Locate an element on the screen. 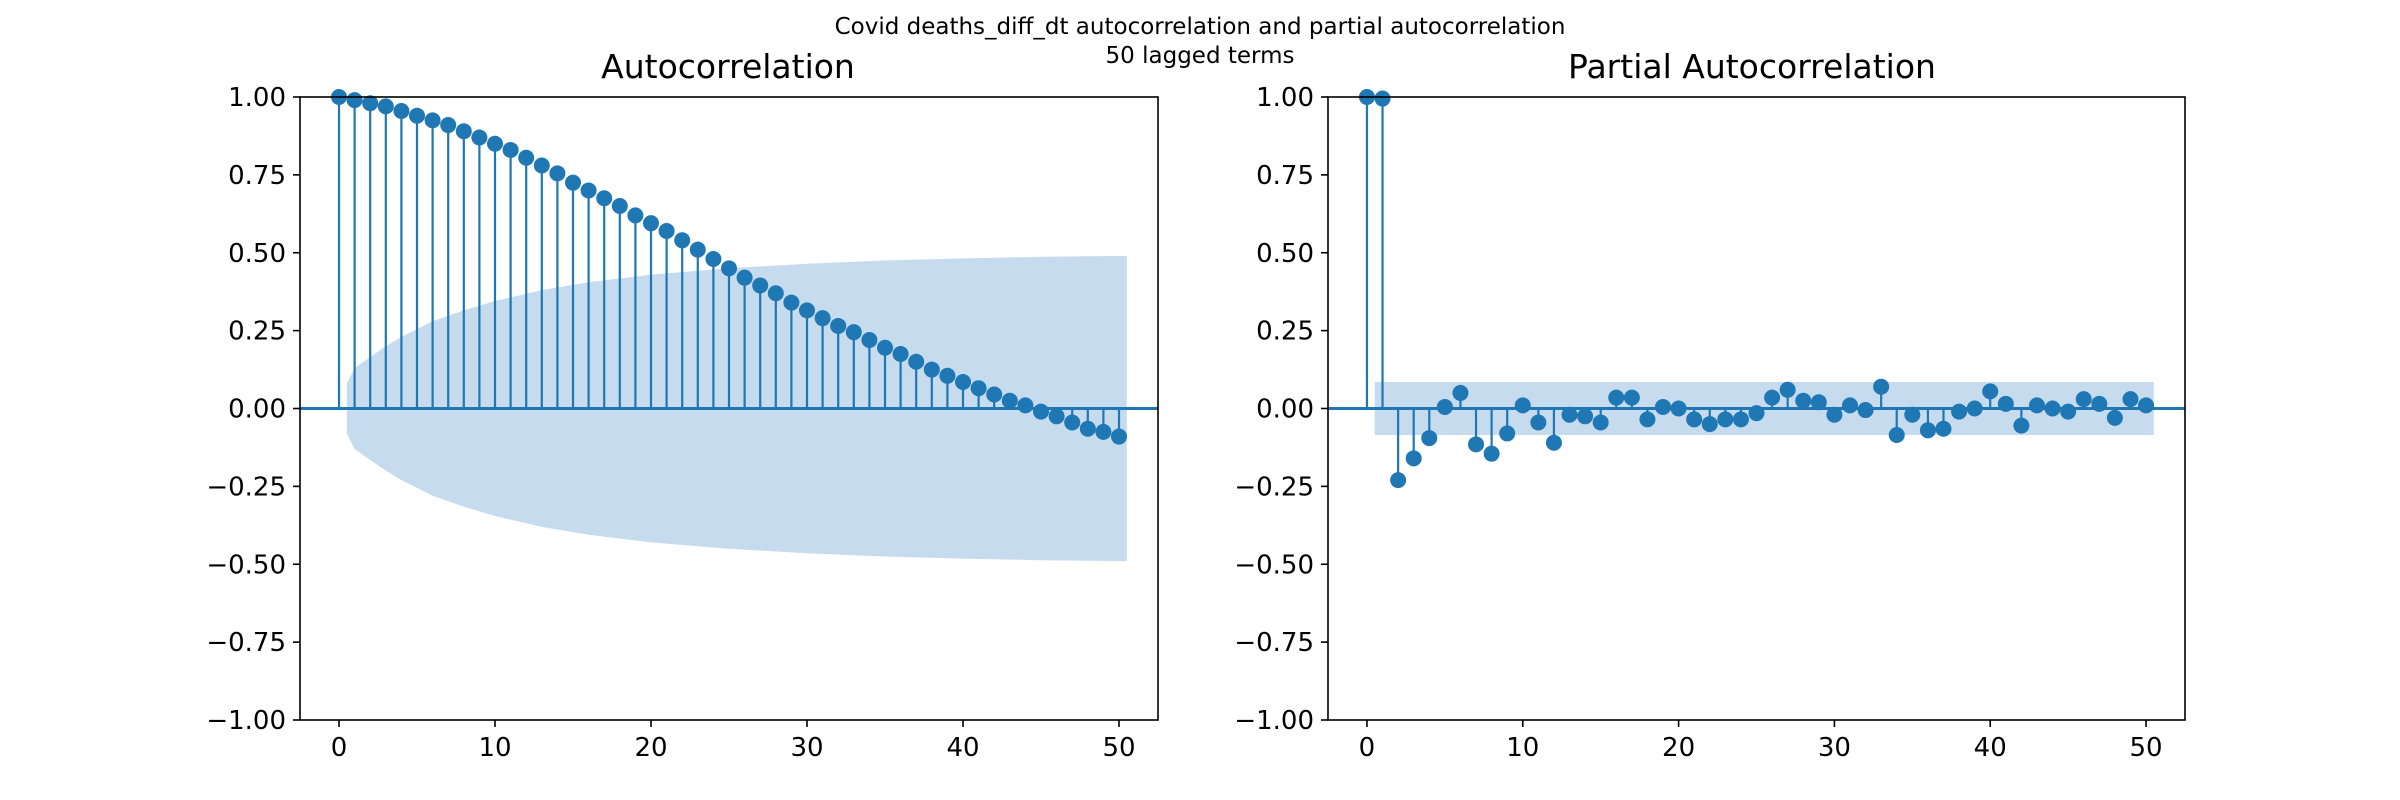  acf-ytick-label: 0.75 is located at coordinates (257, 176).